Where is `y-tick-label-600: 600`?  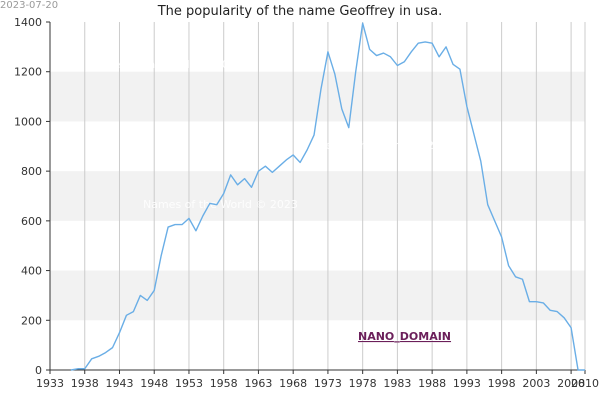 y-tick-label-600: 600 is located at coordinates (31, 221).